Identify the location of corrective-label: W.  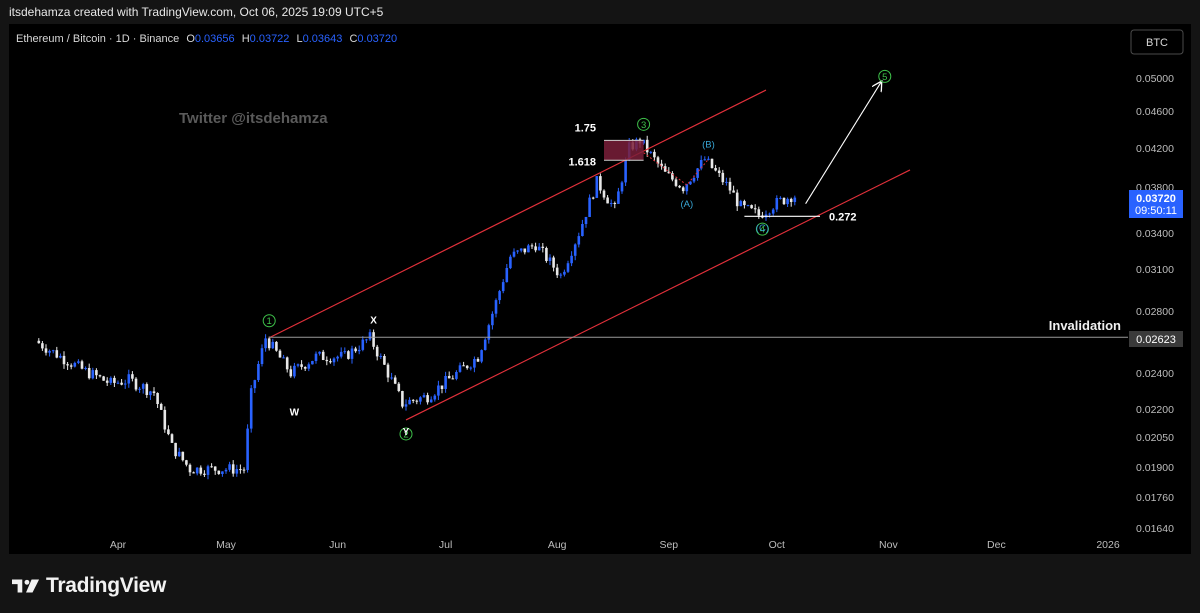
(295, 413).